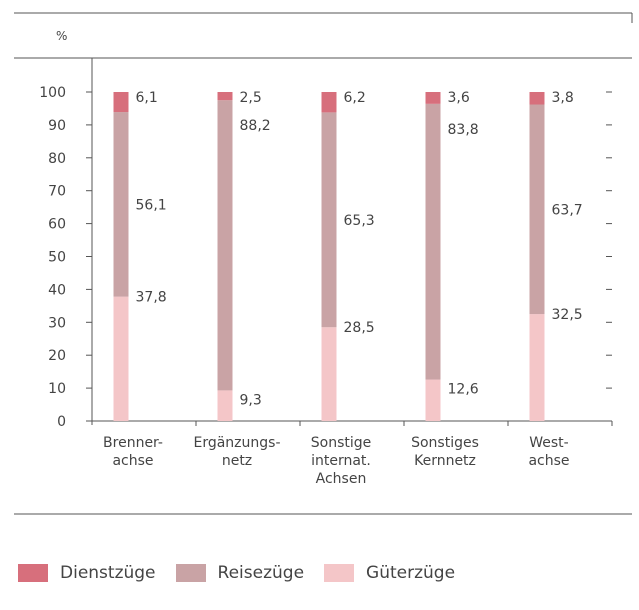 This screenshot has height=610, width=639. I want to click on x-tick-label: Brenner-, so click(133, 443).